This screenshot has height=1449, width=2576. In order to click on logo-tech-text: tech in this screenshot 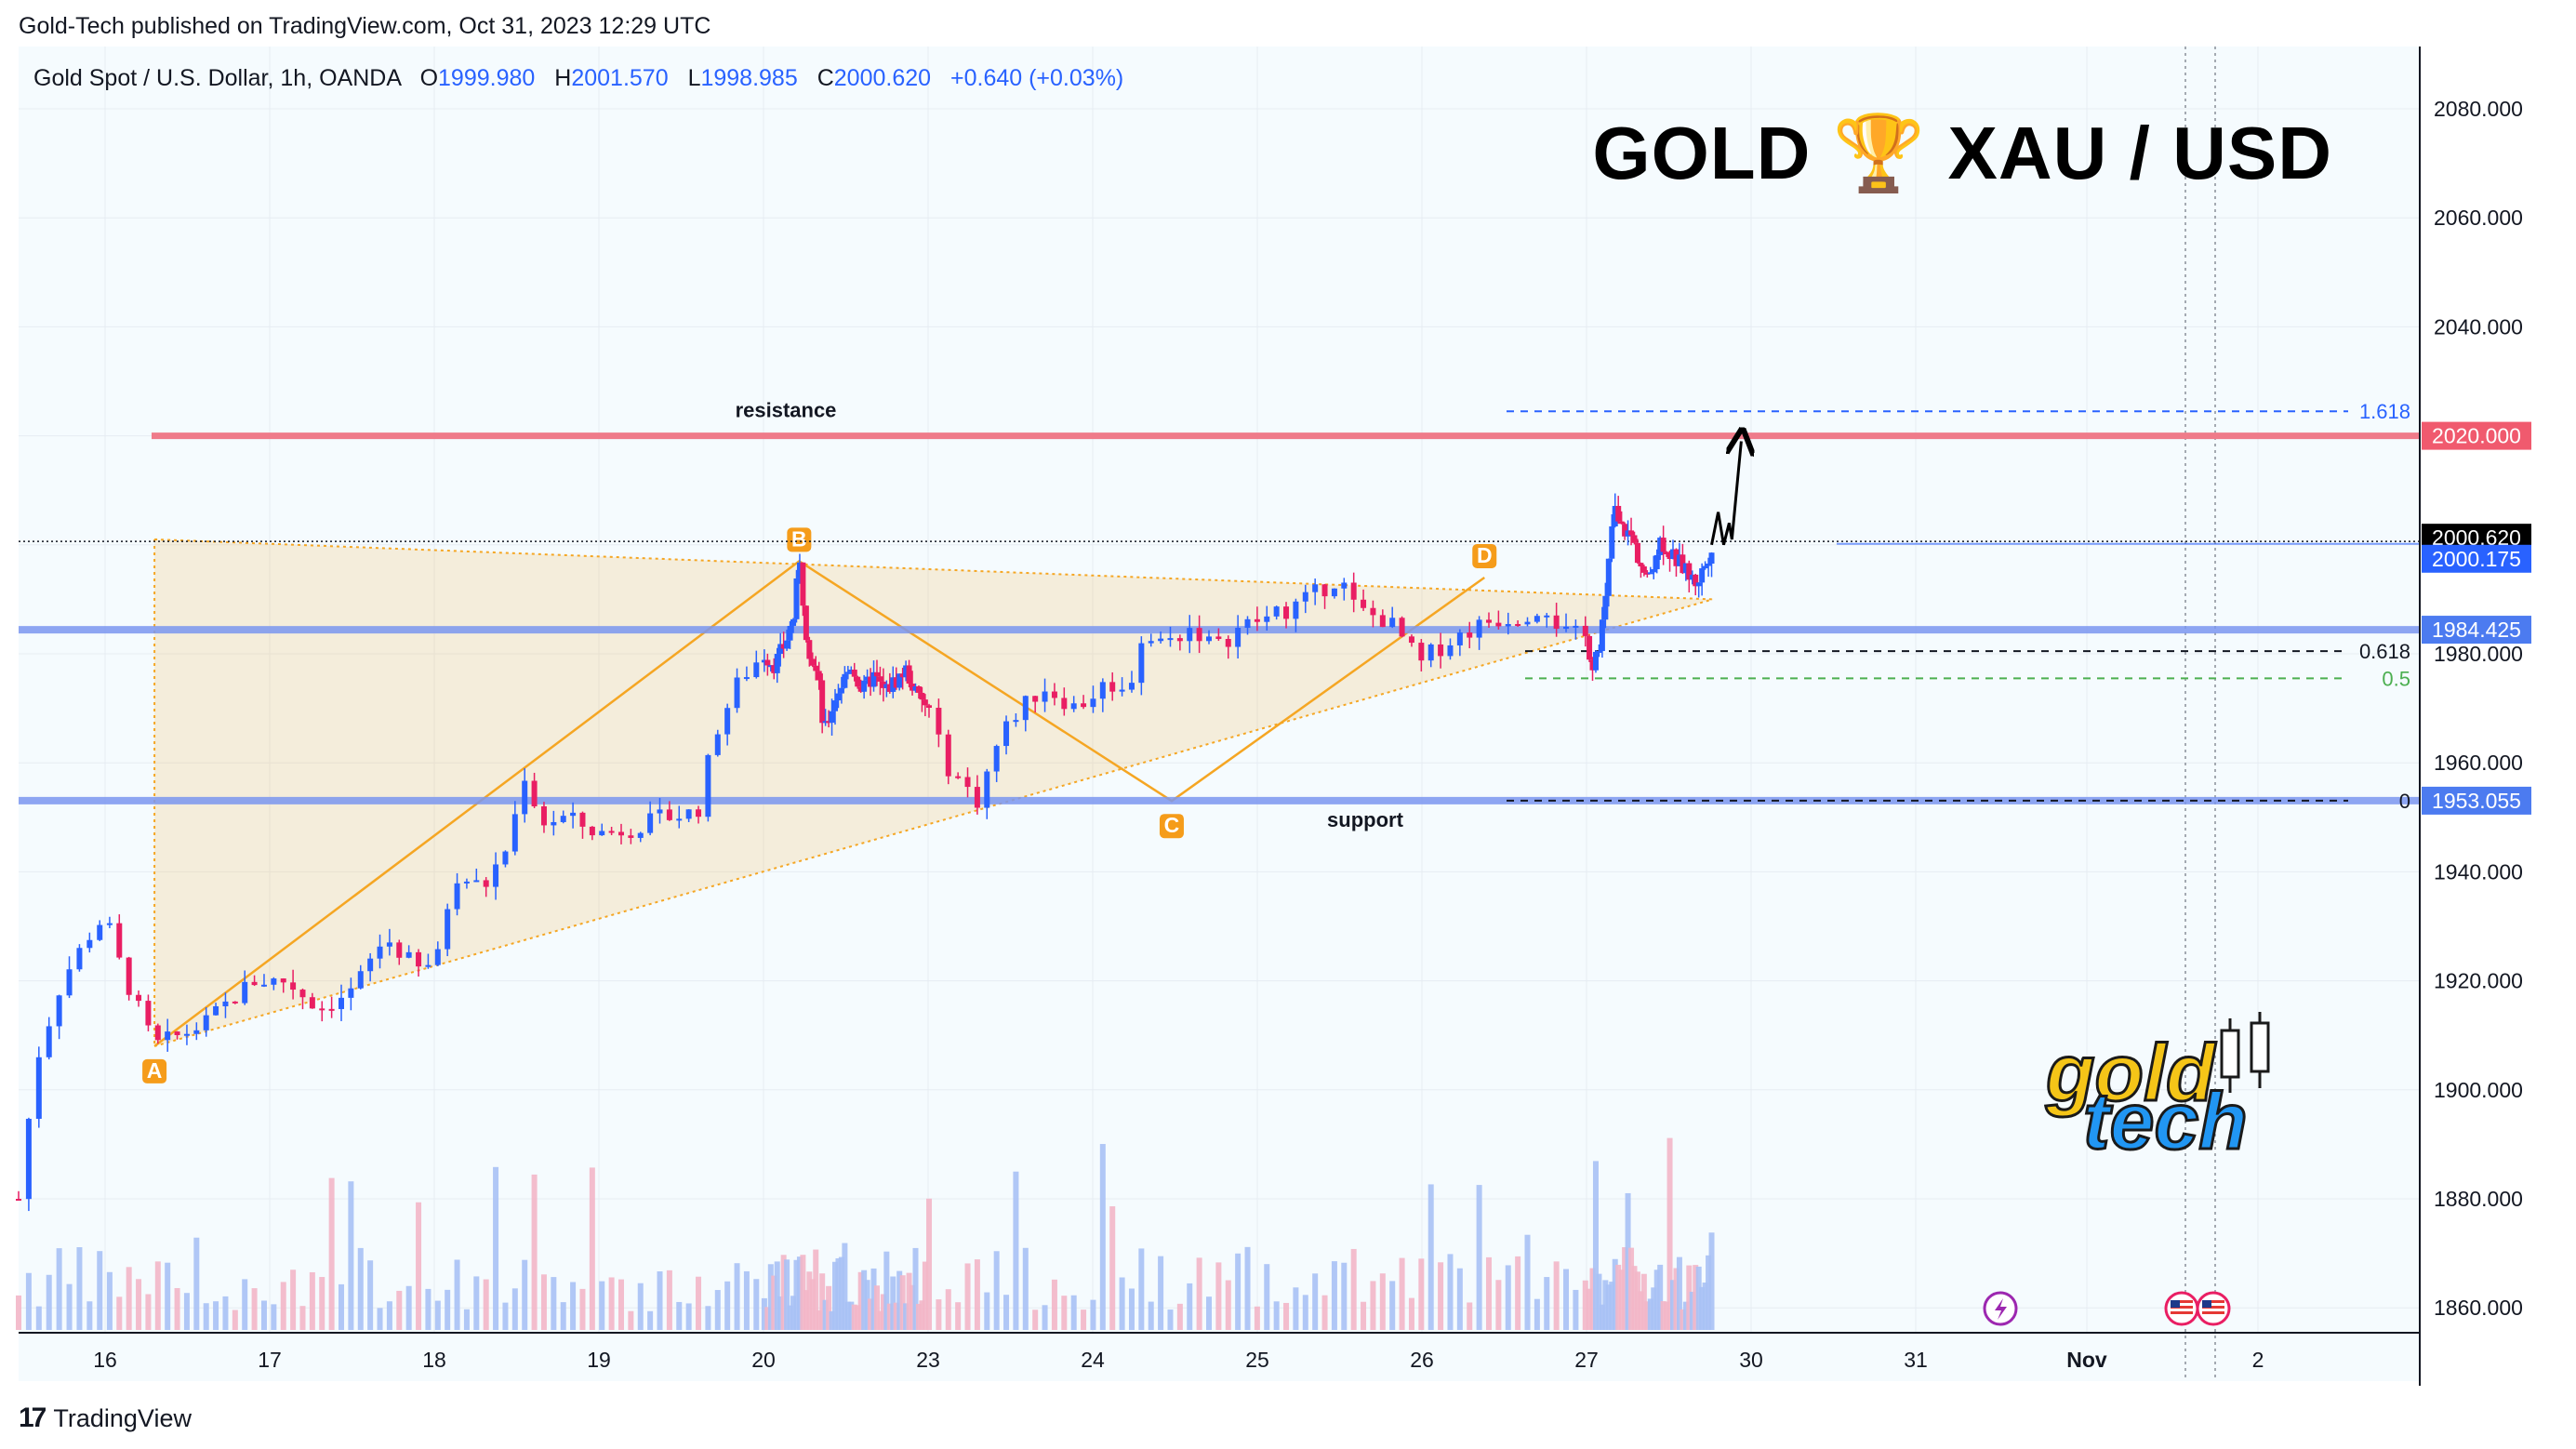, I will do `click(2165, 1122)`.